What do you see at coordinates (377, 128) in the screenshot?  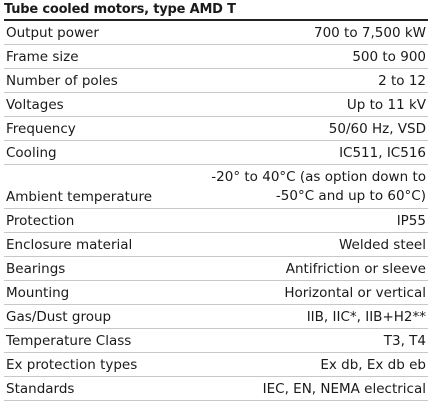 I see `value-text: 50/60 Hz, VSD` at bounding box center [377, 128].